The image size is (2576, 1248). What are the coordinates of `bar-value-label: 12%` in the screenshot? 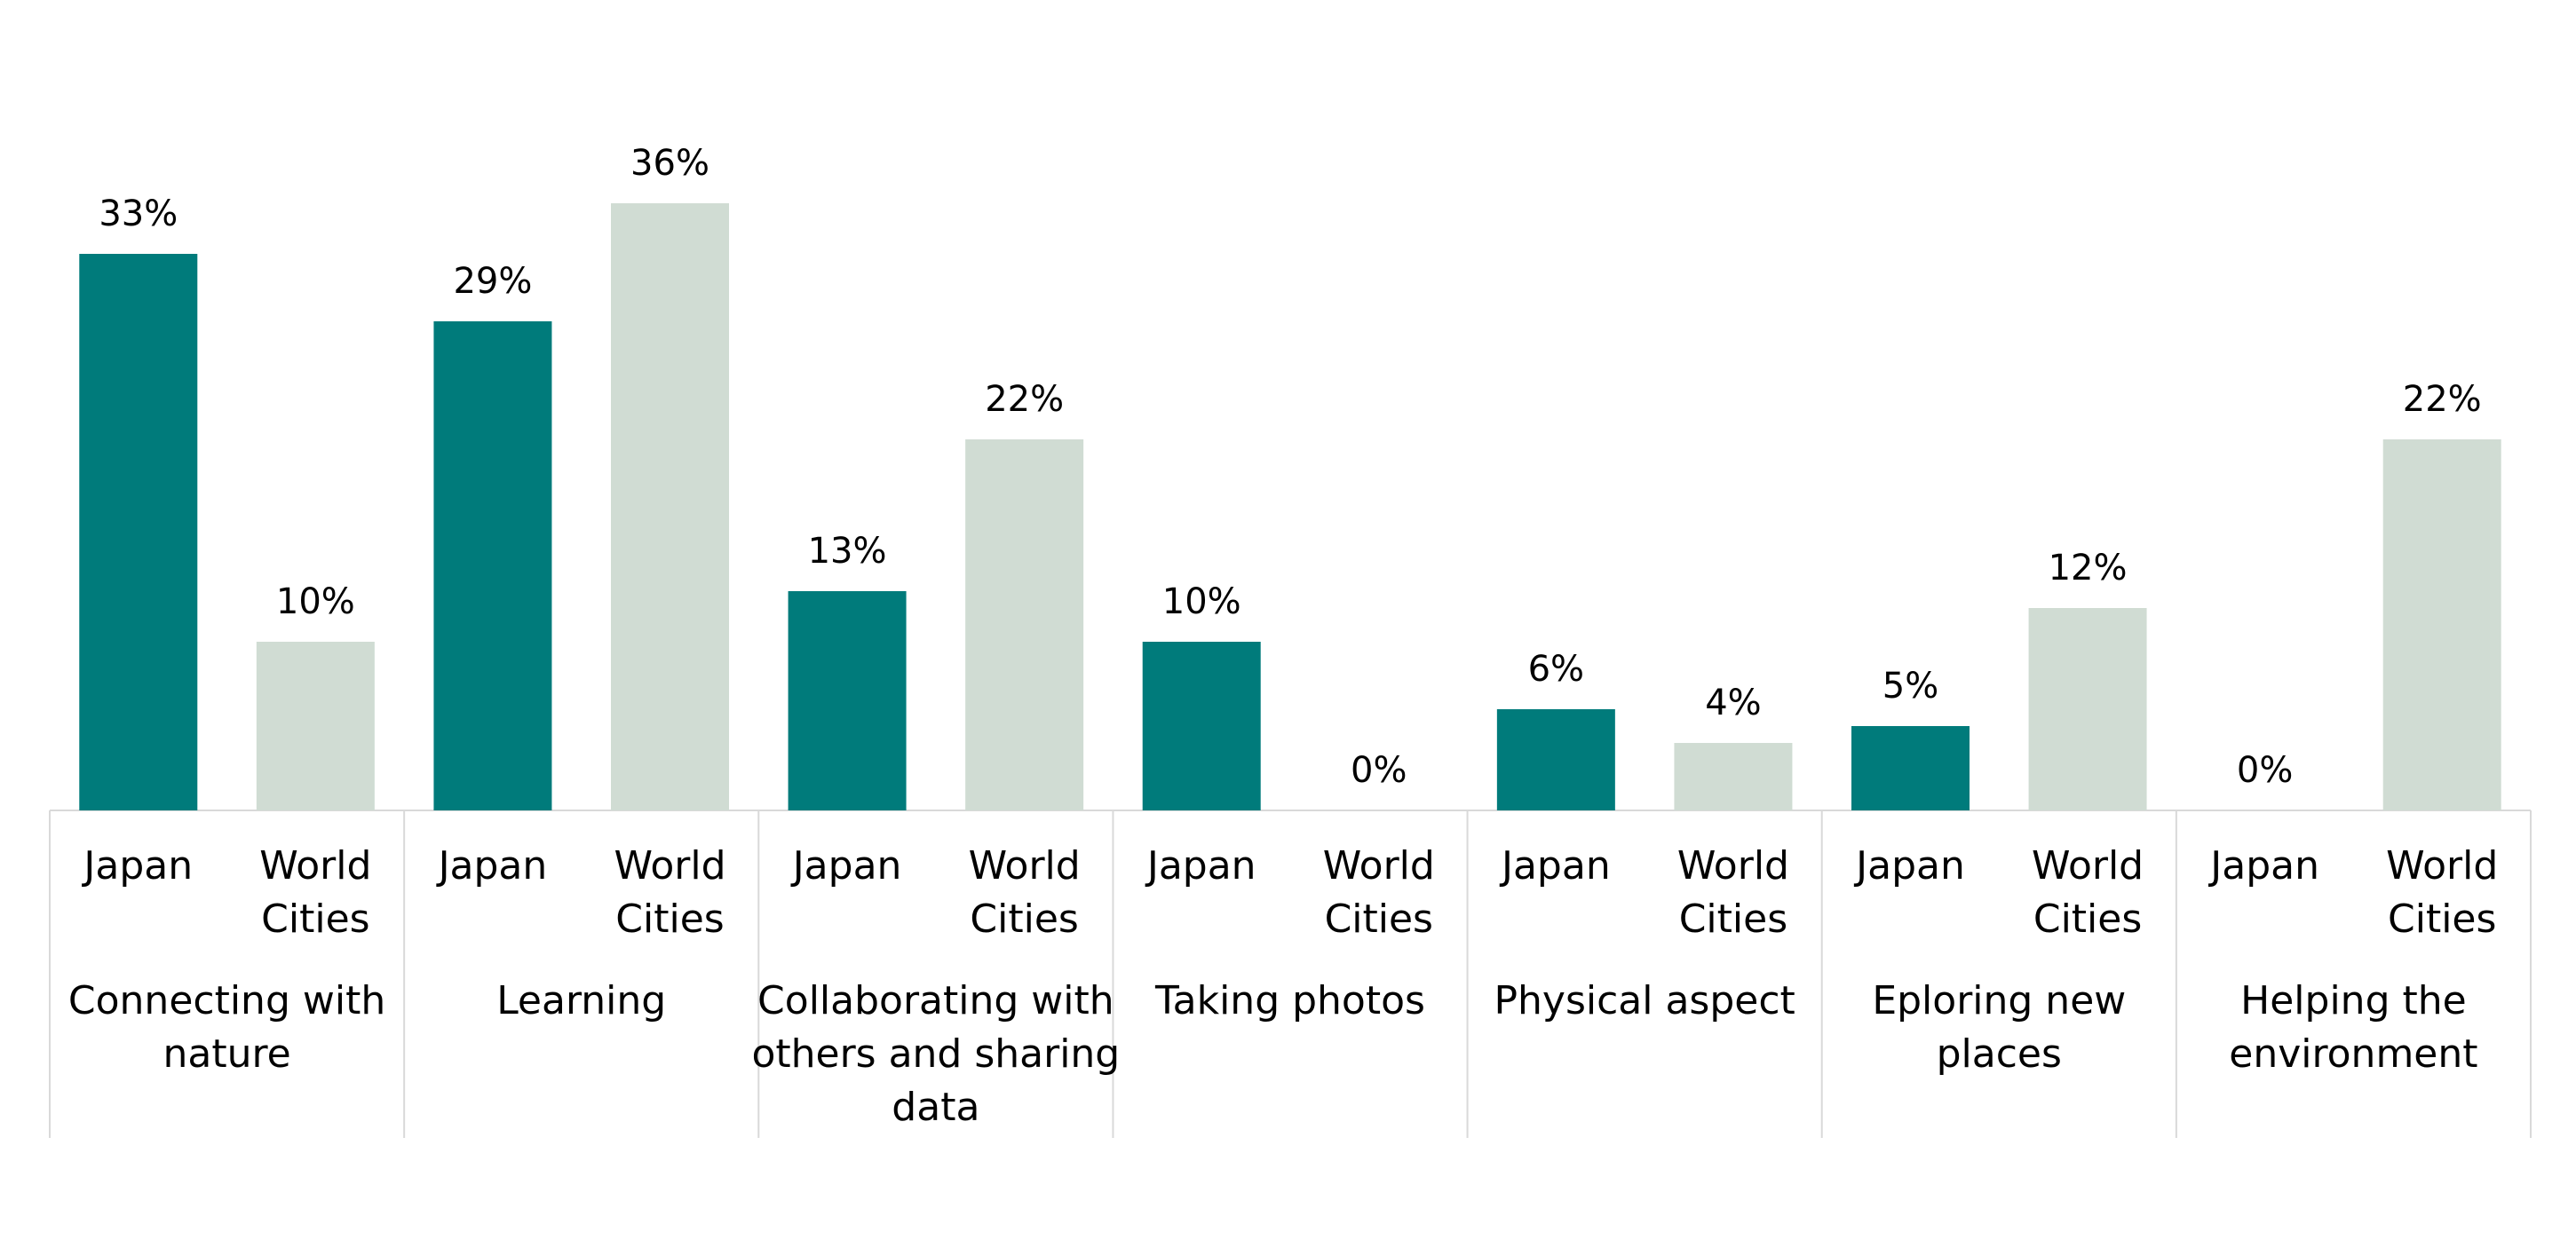 It's located at (2088, 568).